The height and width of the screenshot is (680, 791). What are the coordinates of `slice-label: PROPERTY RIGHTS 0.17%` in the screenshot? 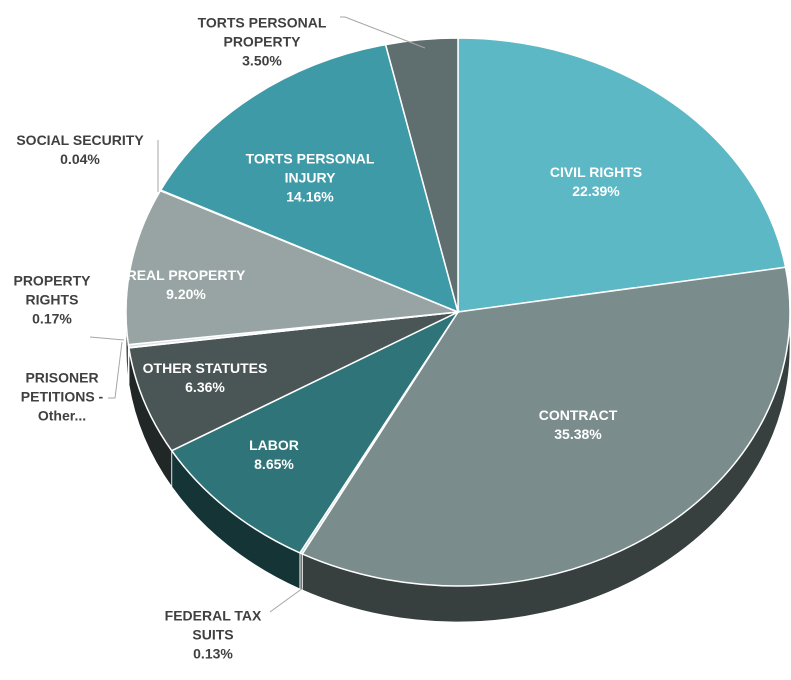 It's located at (52, 300).